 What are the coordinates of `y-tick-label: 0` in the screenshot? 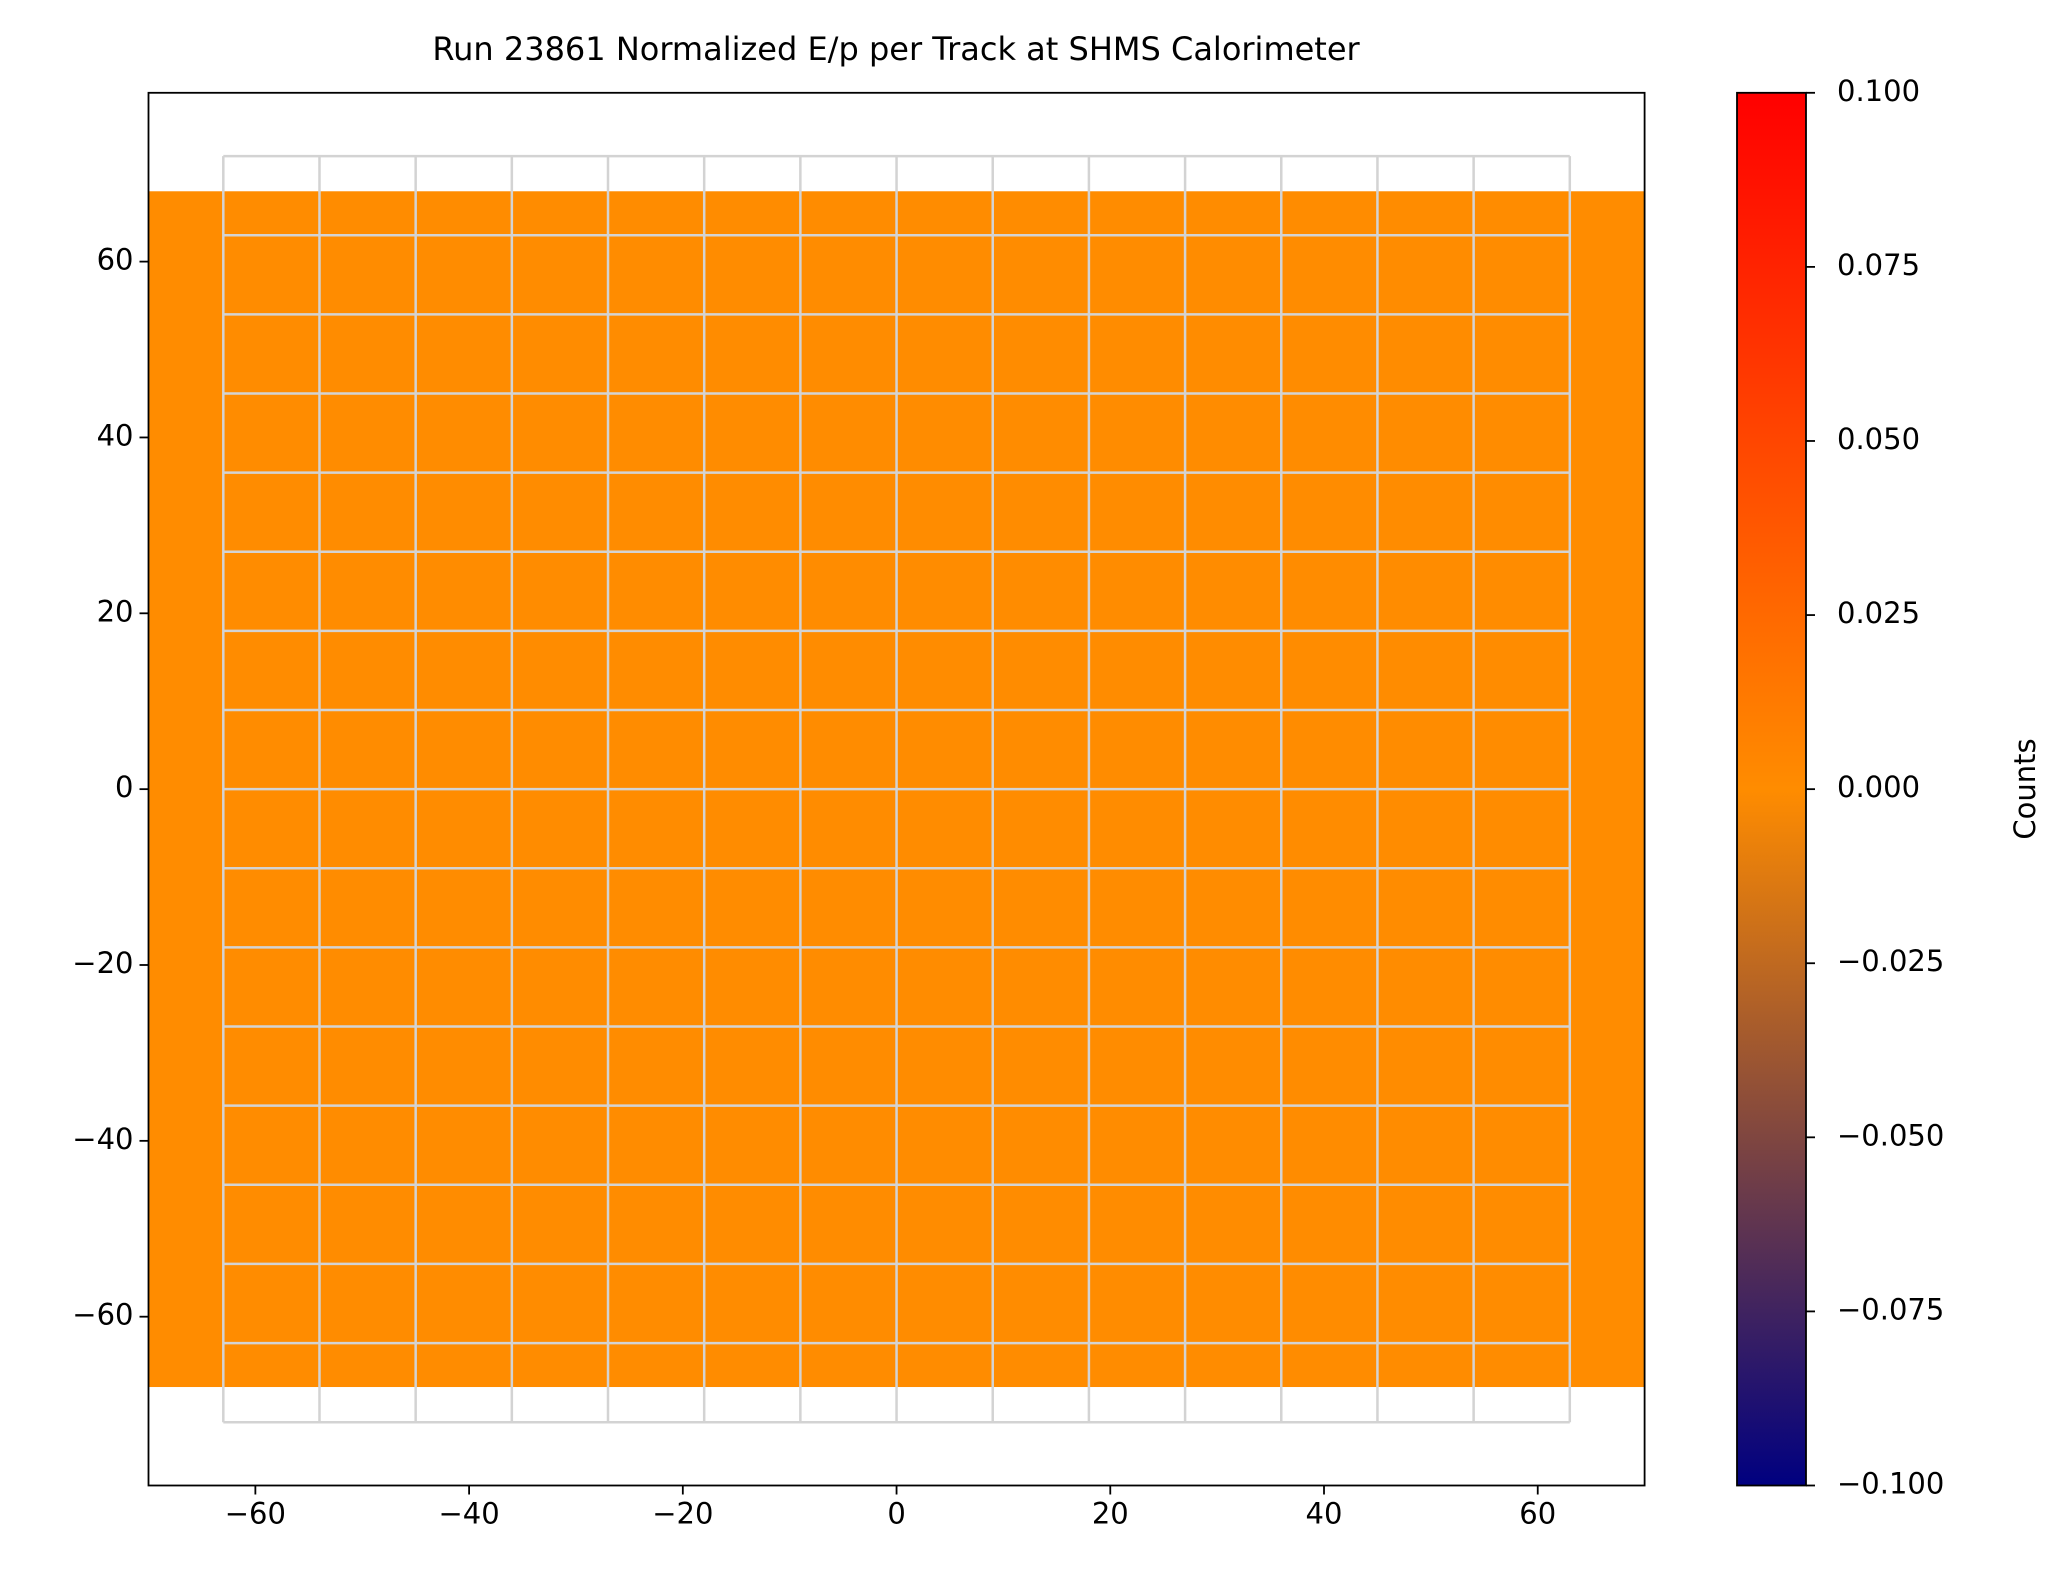 It's located at (124, 787).